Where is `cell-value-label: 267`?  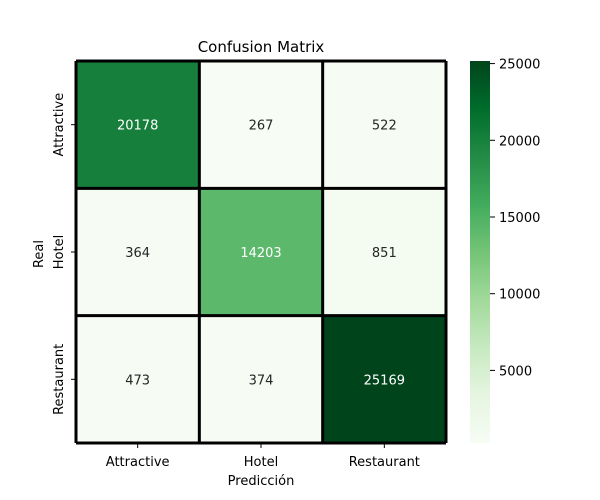 cell-value-label: 267 is located at coordinates (261, 126).